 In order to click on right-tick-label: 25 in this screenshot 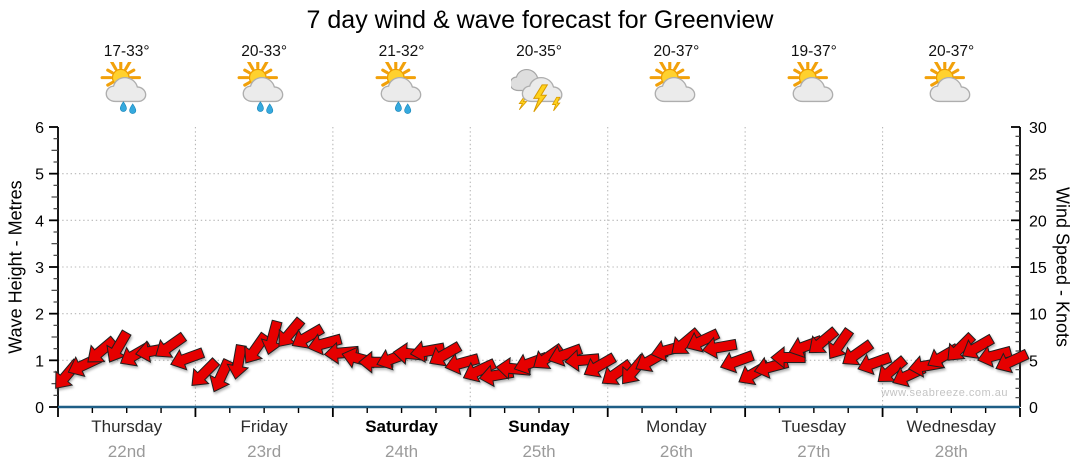, I will do `click(1038, 175)`.